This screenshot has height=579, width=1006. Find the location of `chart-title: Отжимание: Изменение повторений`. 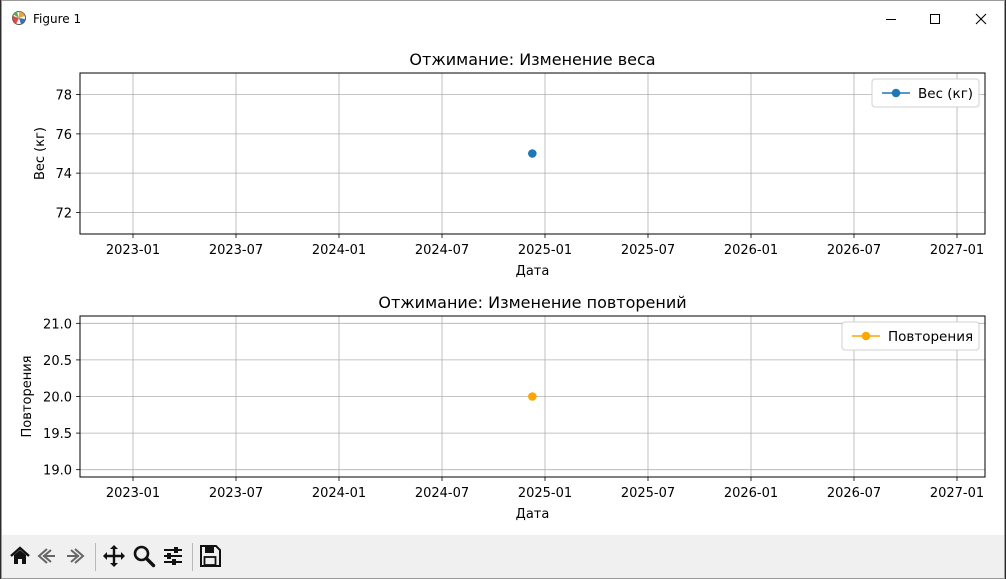

chart-title: Отжимание: Изменение повторений is located at coordinates (532, 302).